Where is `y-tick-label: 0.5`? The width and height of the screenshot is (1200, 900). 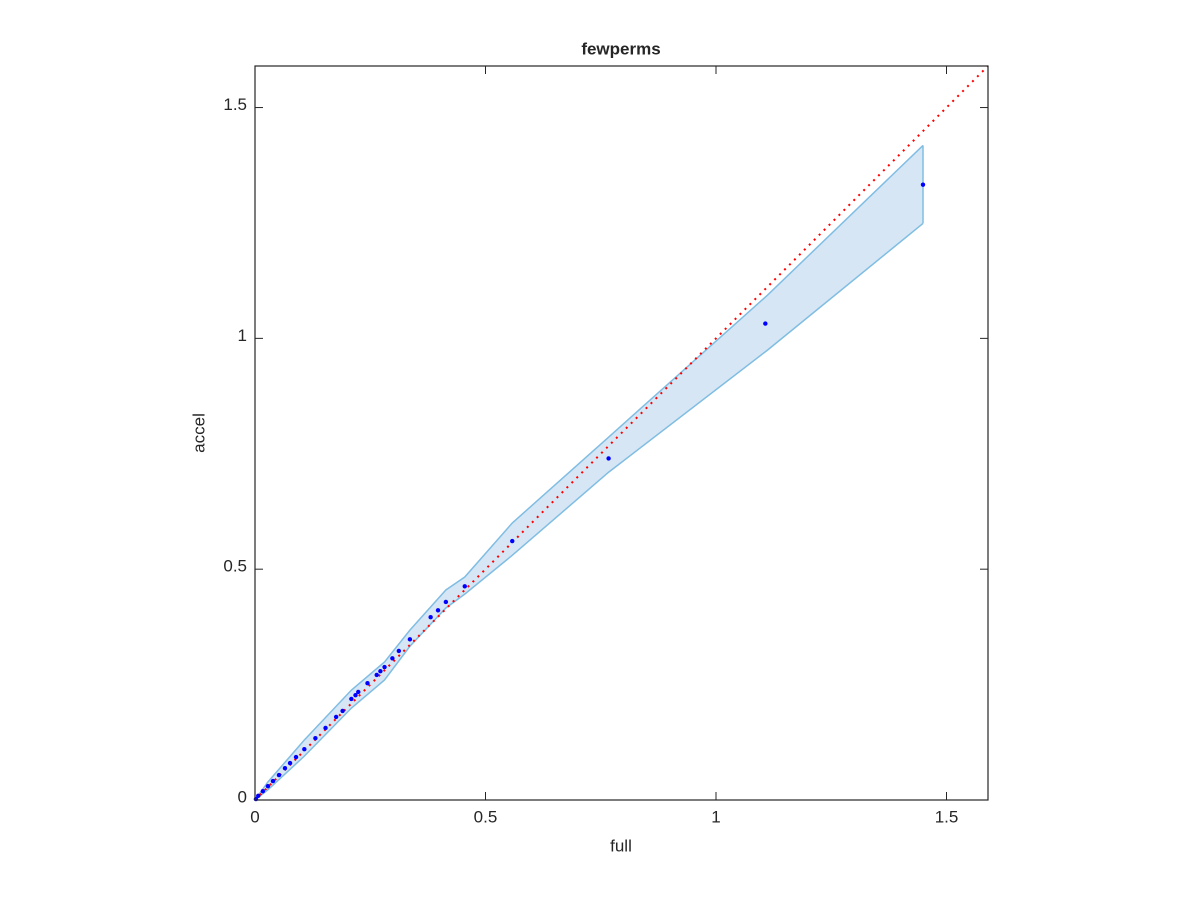 y-tick-label: 0.5 is located at coordinates (235, 566).